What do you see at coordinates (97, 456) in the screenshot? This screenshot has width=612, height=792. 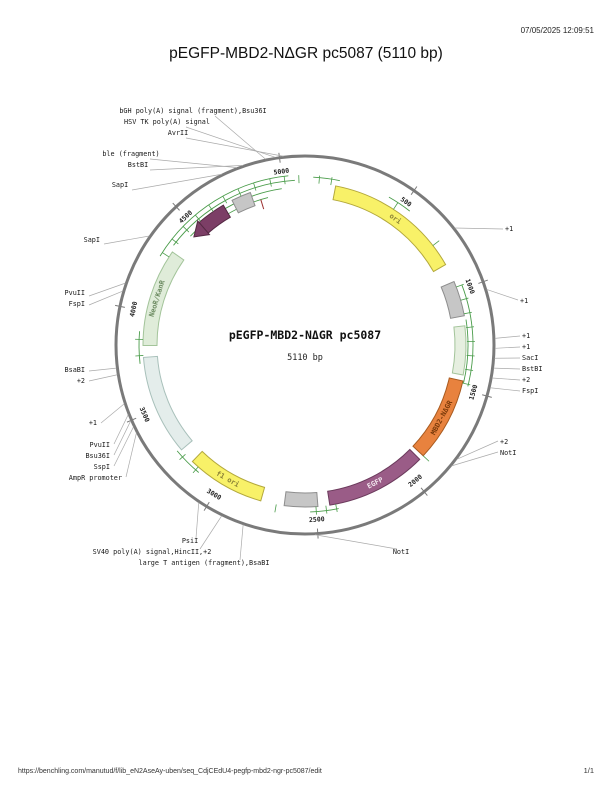 I see `annotation-label: Bsu36I` at bounding box center [97, 456].